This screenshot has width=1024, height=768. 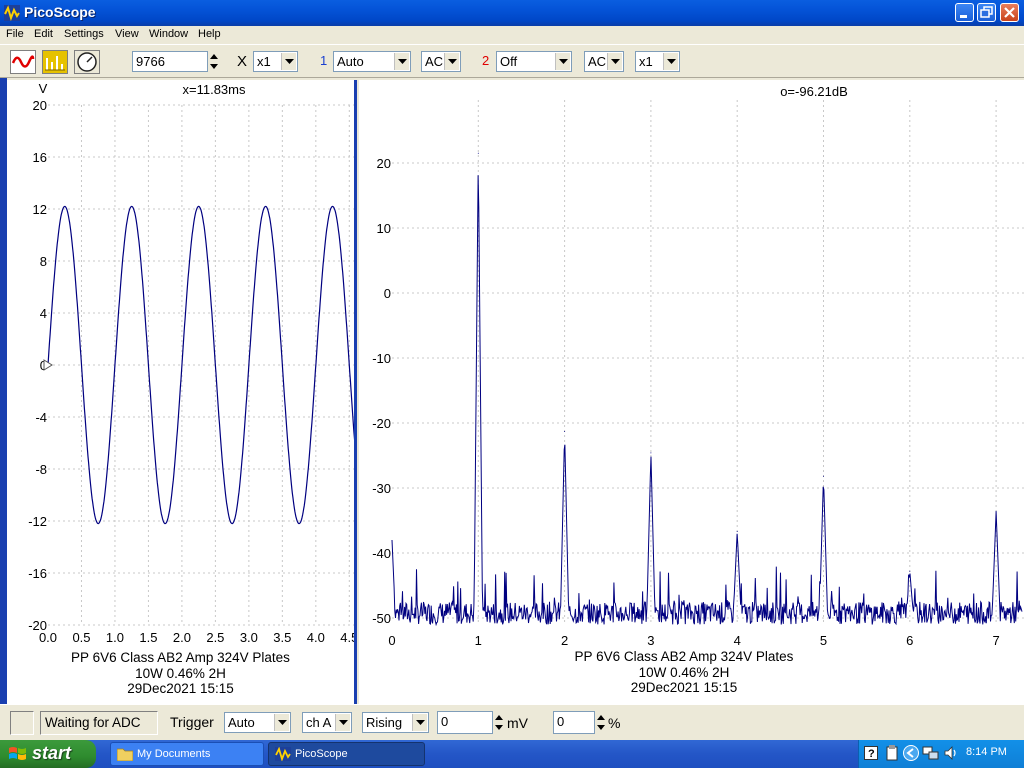 What do you see at coordinates (986, 12) in the screenshot?
I see `restore-button` at bounding box center [986, 12].